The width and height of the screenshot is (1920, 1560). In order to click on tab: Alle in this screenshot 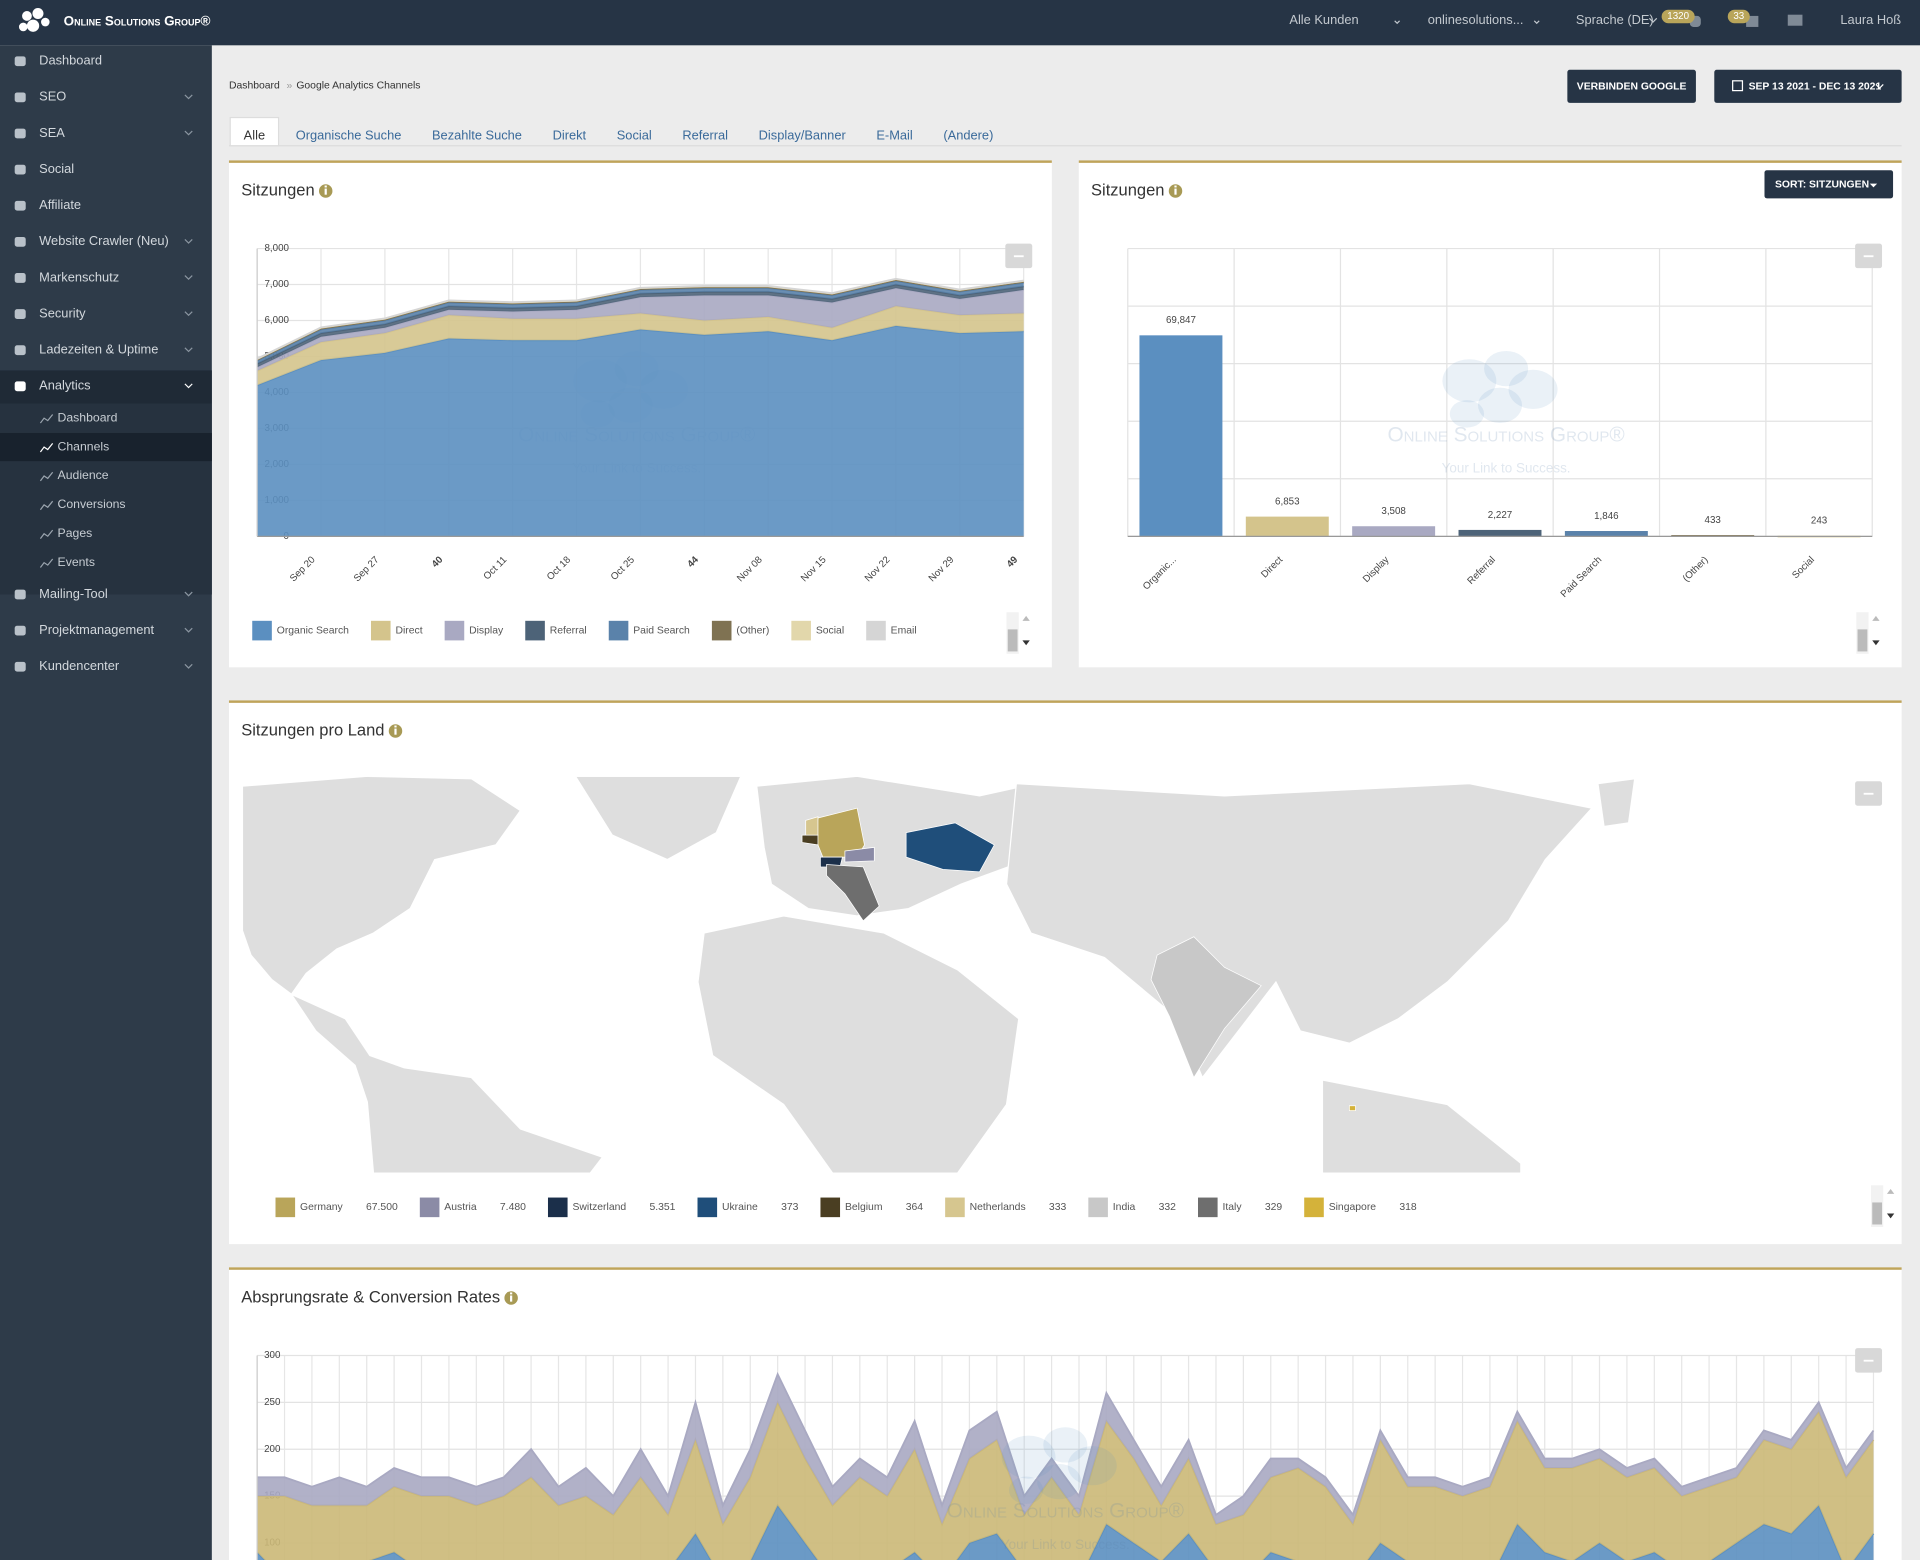, I will do `click(254, 134)`.